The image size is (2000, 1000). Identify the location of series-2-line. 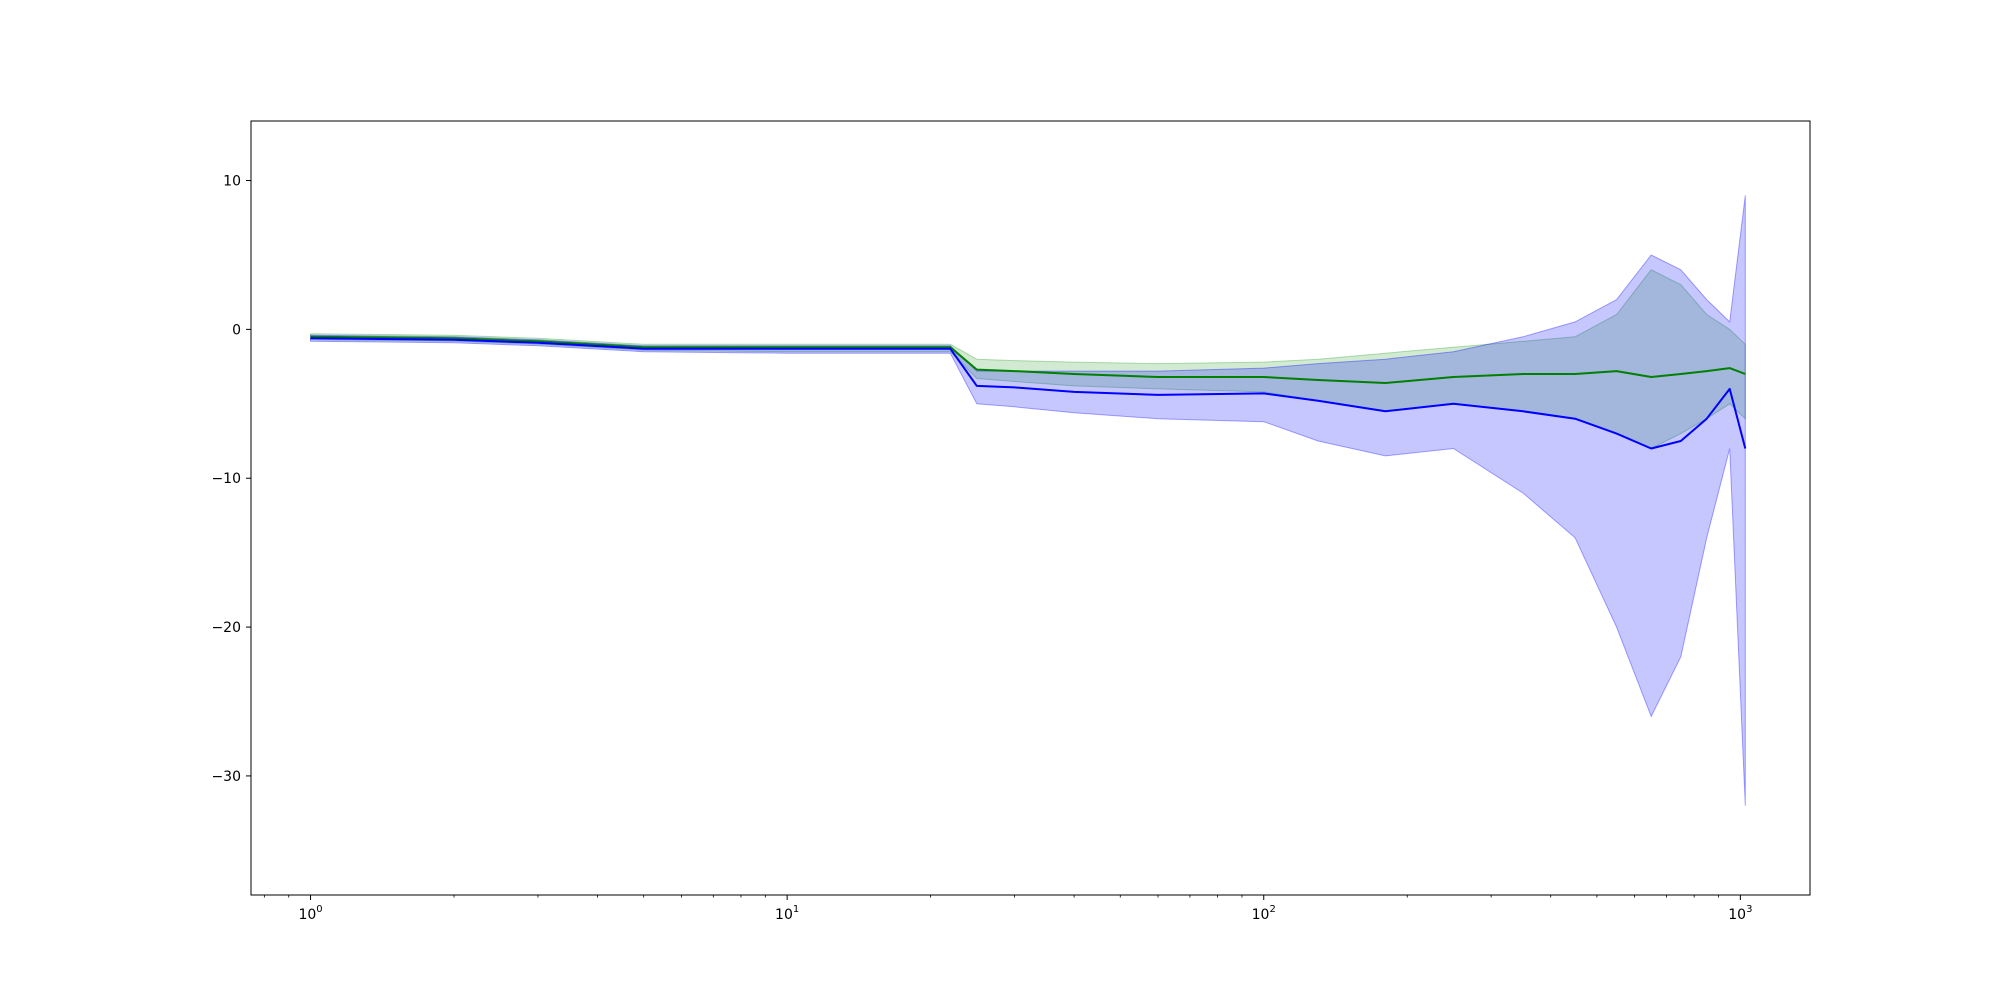
(1028, 393).